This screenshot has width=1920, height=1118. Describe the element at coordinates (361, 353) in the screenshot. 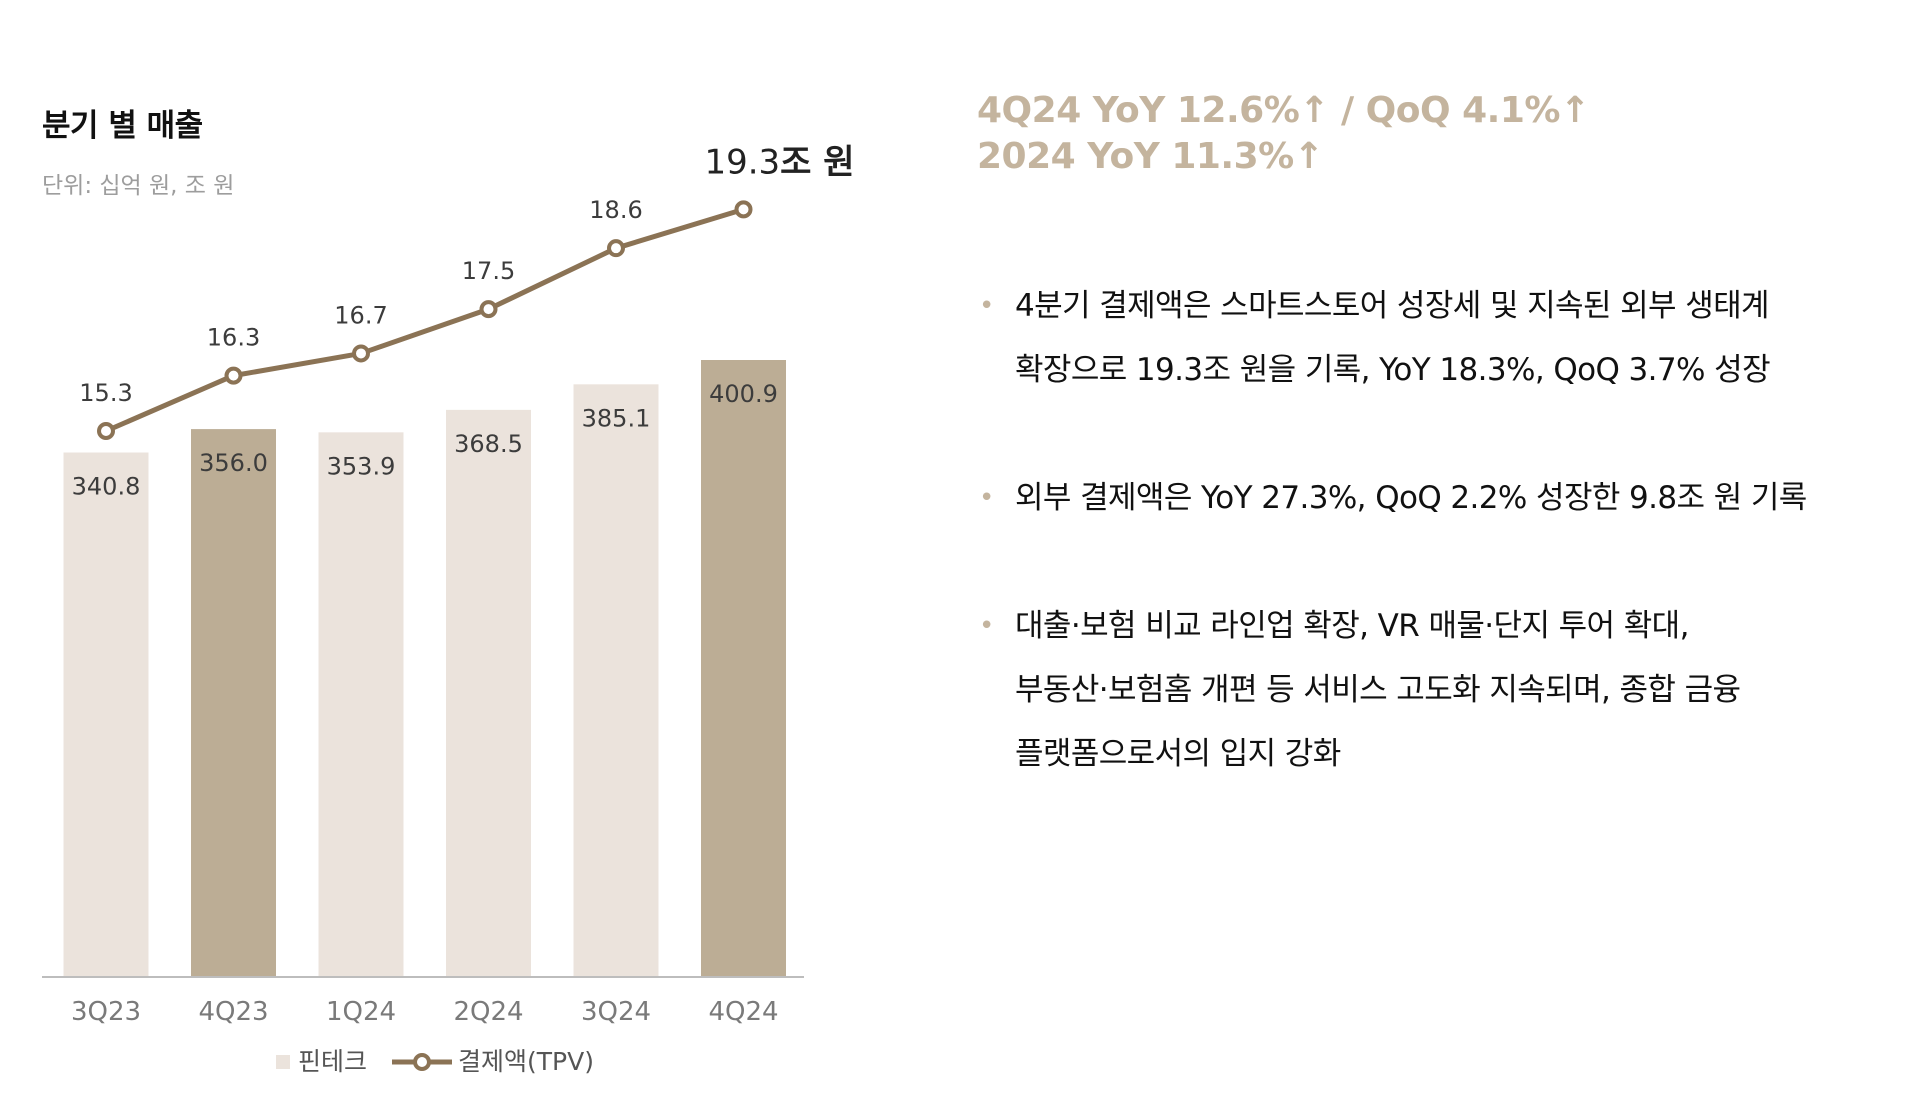

I see `tpv-point-1Q24` at that location.